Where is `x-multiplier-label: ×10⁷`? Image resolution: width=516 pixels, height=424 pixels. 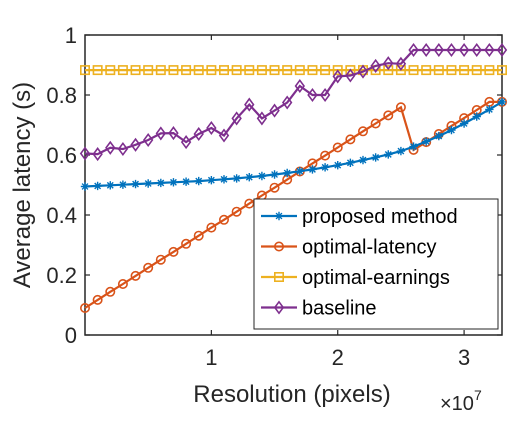
x-multiplier-label: ×10⁷ is located at coordinates (461, 401).